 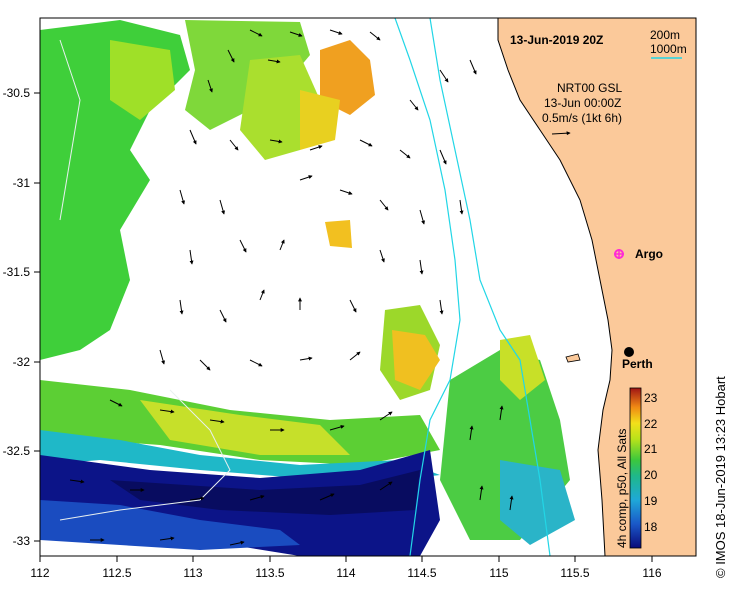 I want to click on colorbar-ramp, so click(x=635, y=468).